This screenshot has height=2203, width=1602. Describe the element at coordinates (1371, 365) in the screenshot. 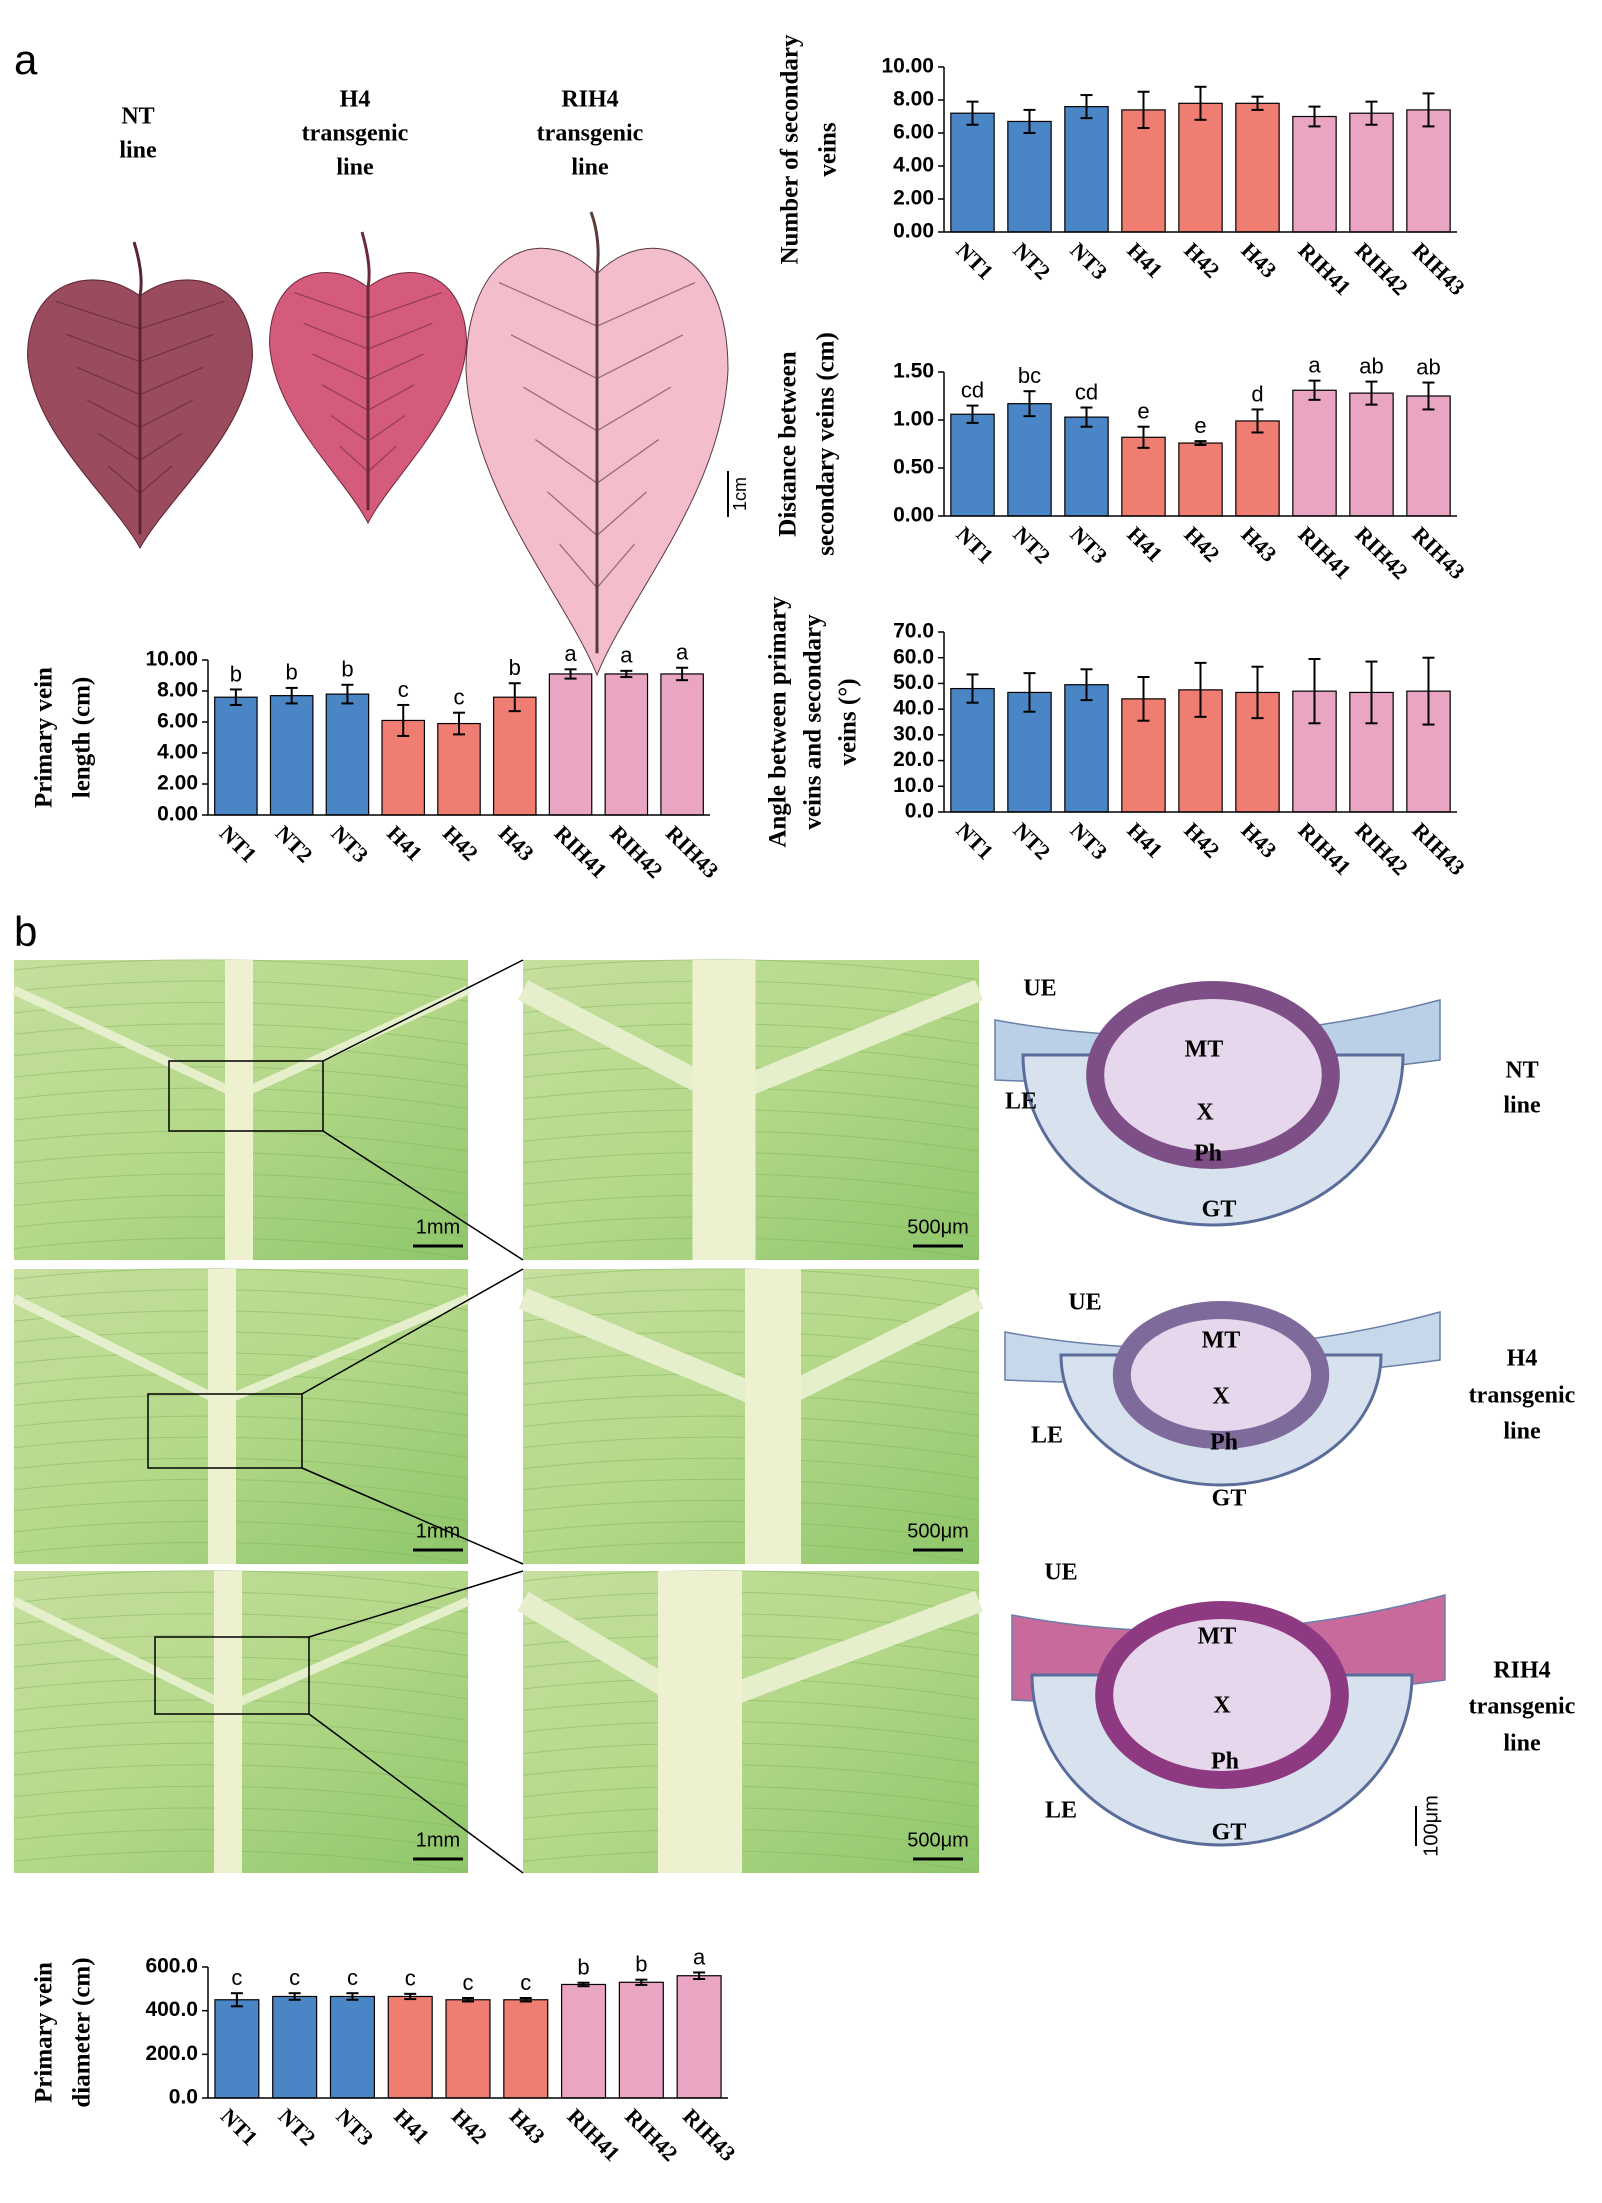

I see `significance-letter: ab` at that location.